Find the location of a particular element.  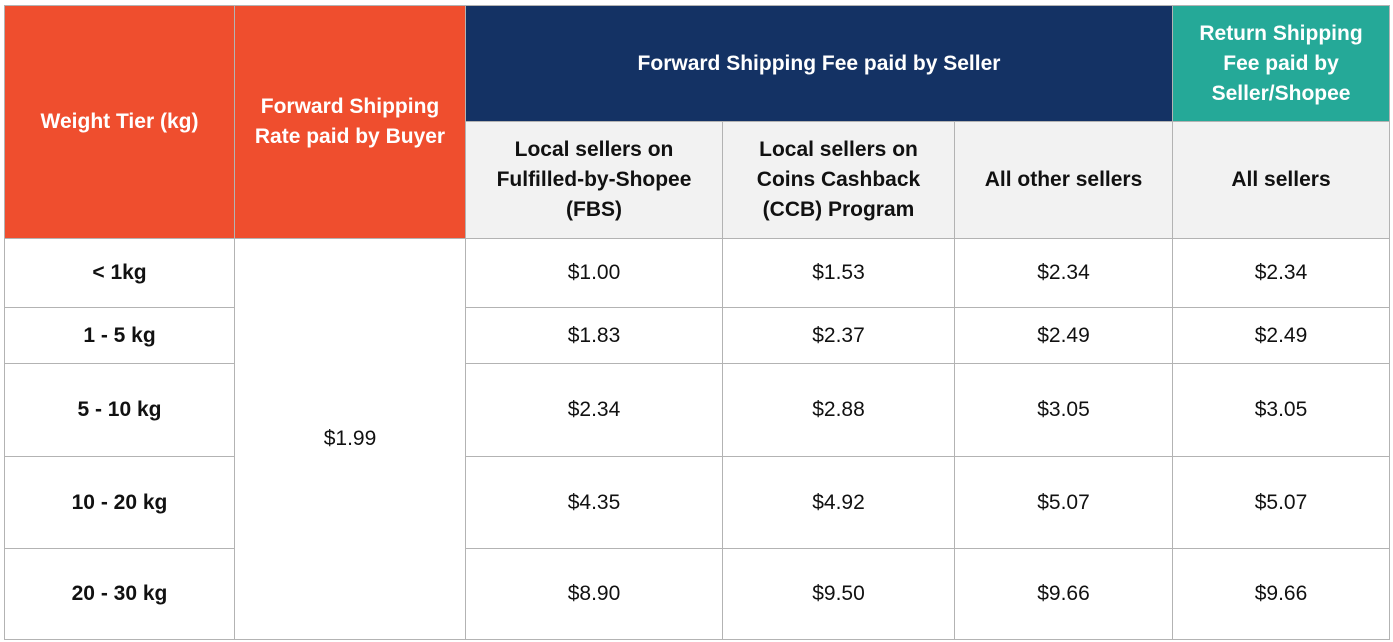

buyer-rate-cell: $1.99 is located at coordinates (350, 439).